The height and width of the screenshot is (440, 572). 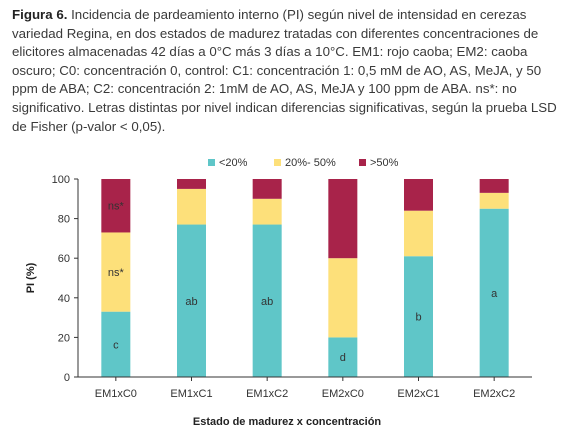 I want to click on segment-label-EM1xC1-0: ab, so click(x=191, y=302).